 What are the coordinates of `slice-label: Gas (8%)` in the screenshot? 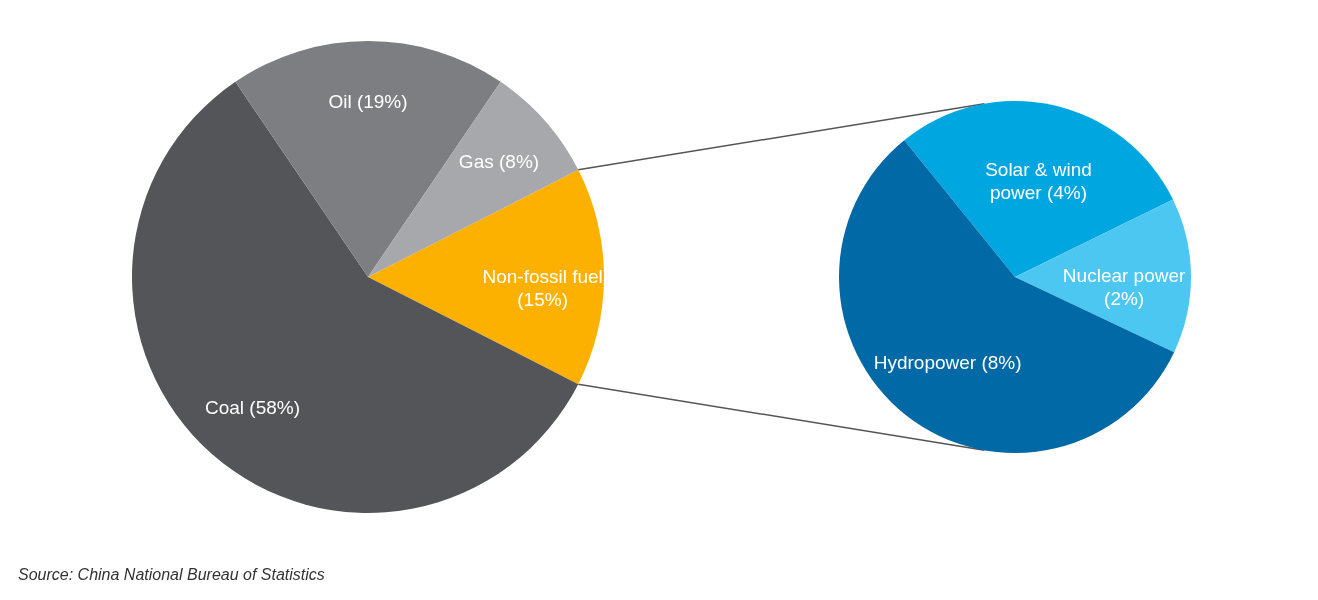 It's located at (499, 161).